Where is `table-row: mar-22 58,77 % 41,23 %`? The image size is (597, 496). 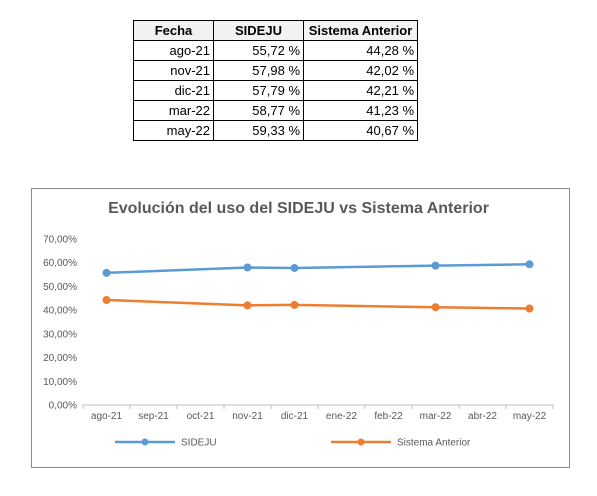
table-row: mar-22 58,77 % 41,23 % is located at coordinates (275, 110).